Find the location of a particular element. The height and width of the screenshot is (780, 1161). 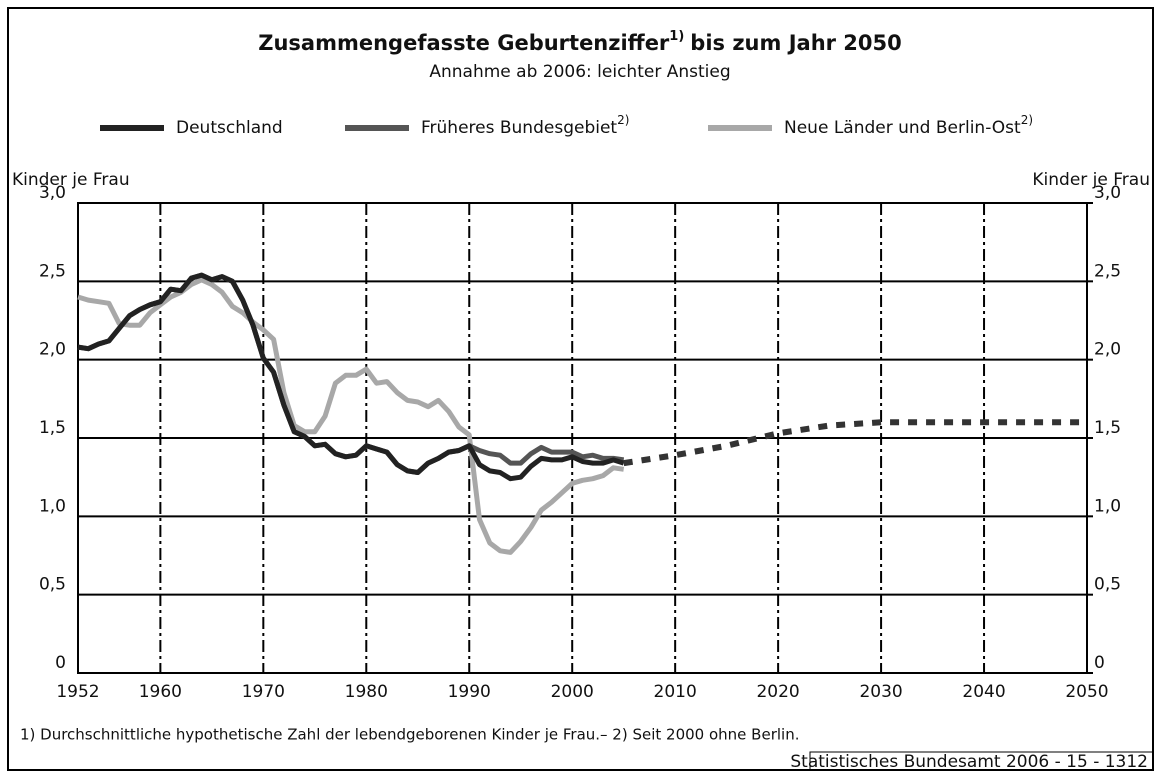

legend-name: Deutschland is located at coordinates (229, 128).